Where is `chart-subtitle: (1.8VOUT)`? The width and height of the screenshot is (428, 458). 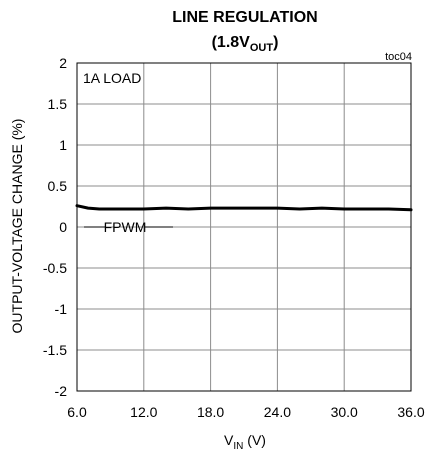 chart-subtitle: (1.8VOUT) is located at coordinates (245, 44).